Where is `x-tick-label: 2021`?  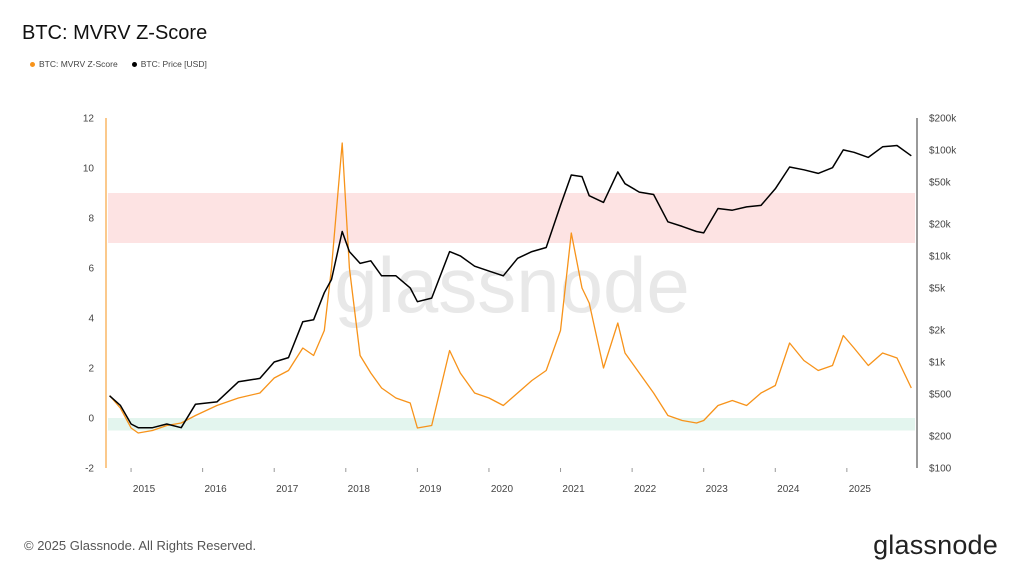
x-tick-label: 2021 is located at coordinates (573, 489).